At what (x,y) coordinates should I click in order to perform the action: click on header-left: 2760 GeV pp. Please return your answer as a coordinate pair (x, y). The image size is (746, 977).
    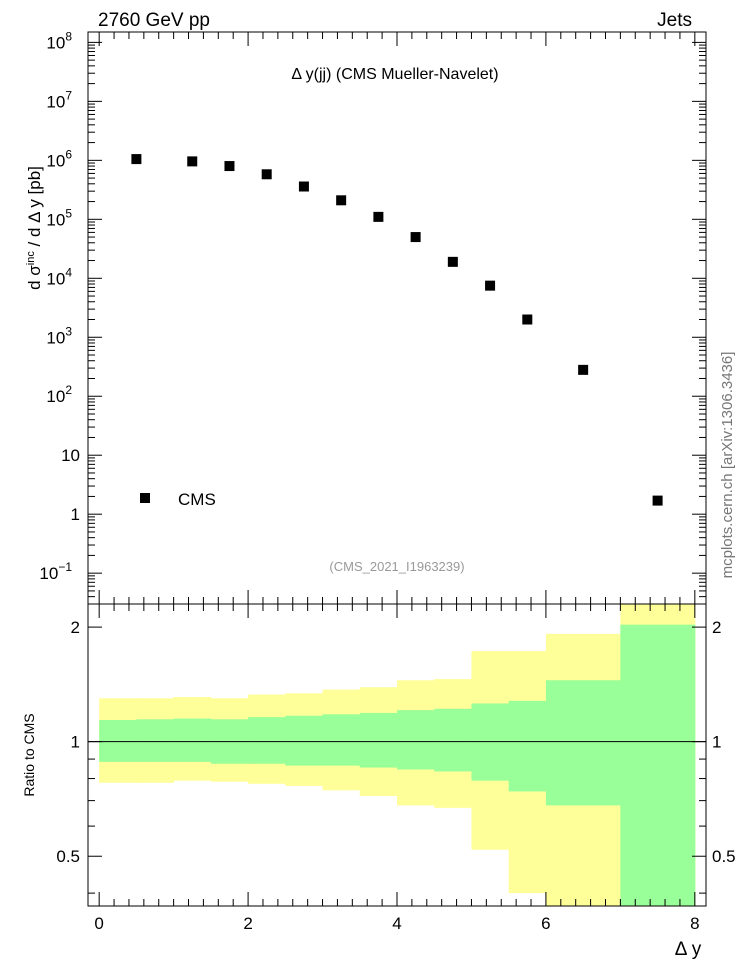
    Looking at the image, I should click on (154, 20).